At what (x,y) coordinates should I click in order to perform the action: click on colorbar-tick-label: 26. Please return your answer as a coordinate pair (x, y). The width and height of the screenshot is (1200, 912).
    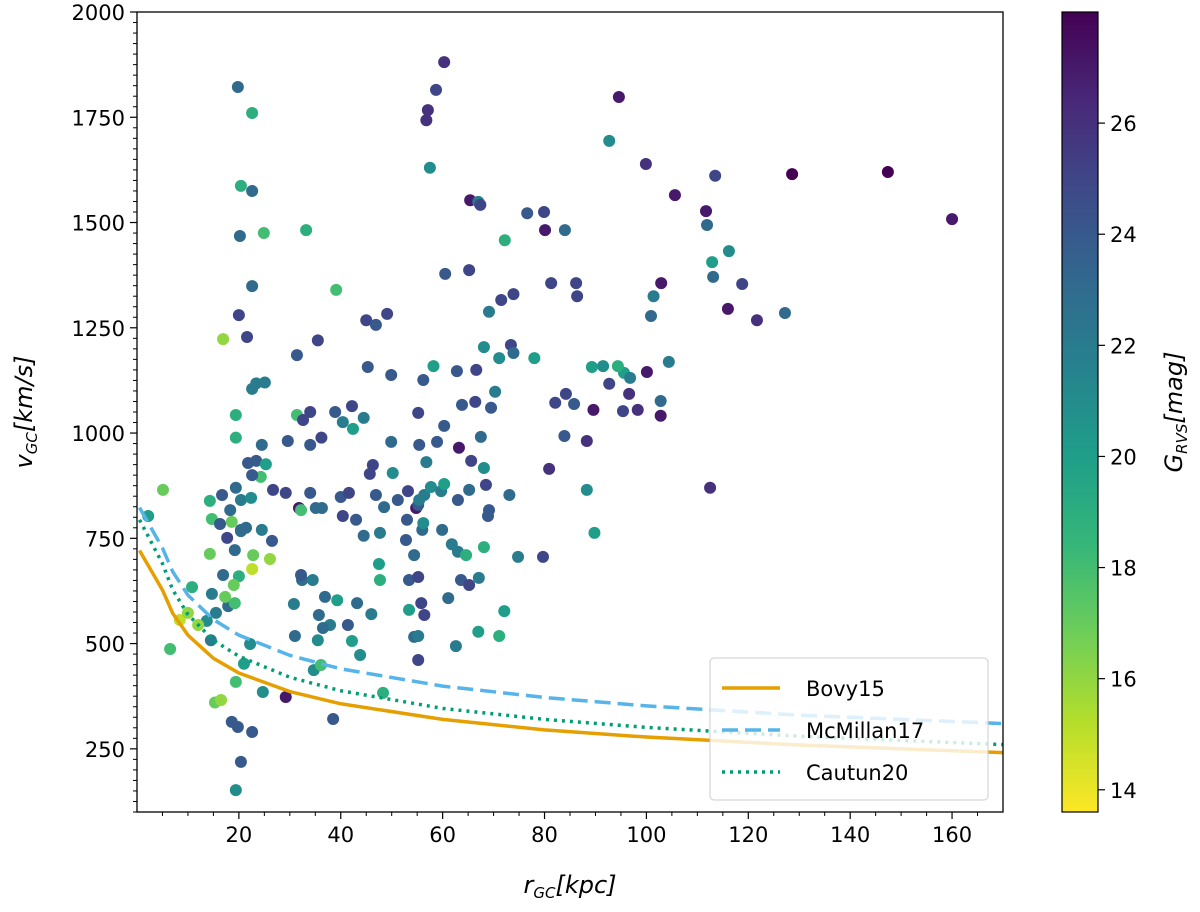
    Looking at the image, I should click on (1123, 124).